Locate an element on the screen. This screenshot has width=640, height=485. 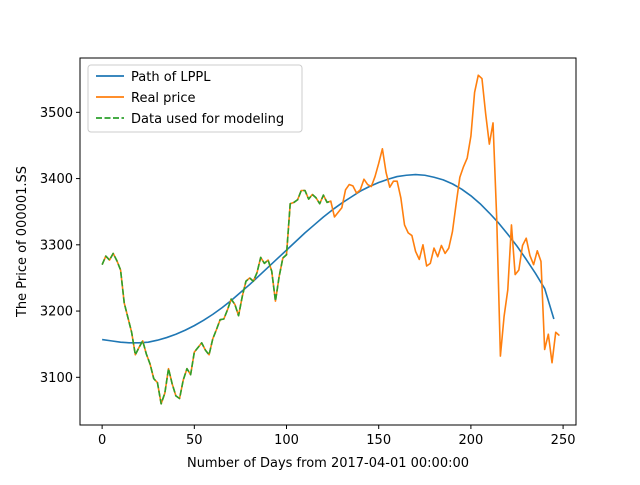
y-axis: 3100 3200 3300 3400 3500 is located at coordinates (60, 246).